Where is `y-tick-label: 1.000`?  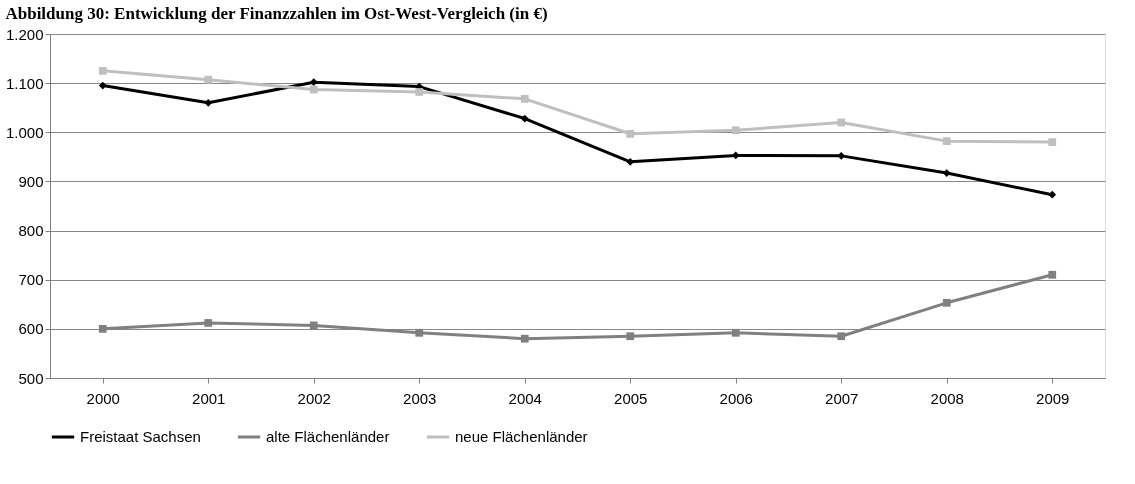
y-tick-label: 1.000 is located at coordinates (24, 132).